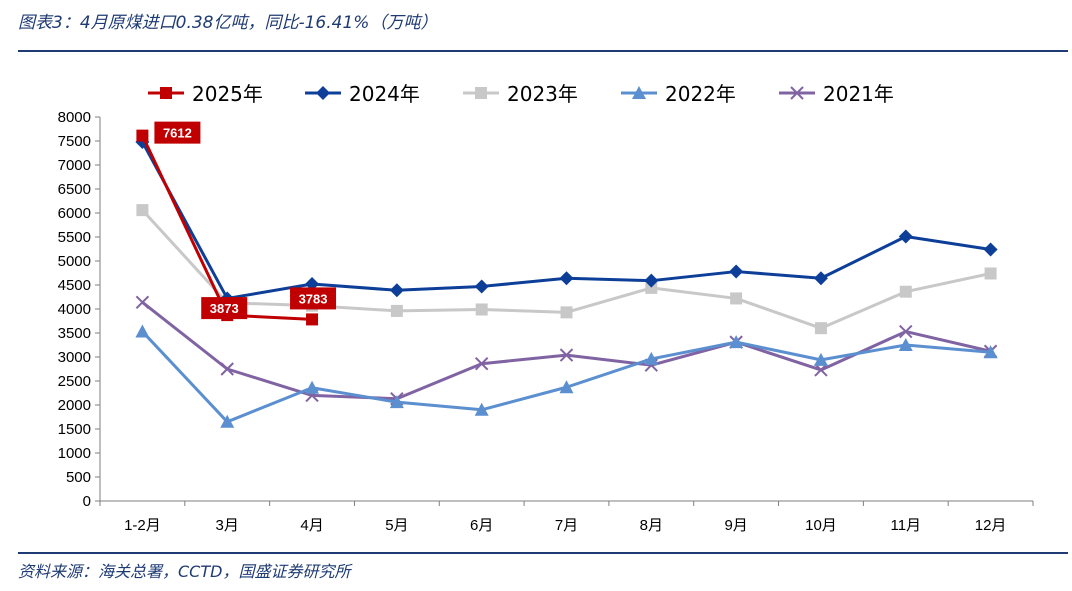 Image resolution: width=1072 pixels, height=591 pixels. What do you see at coordinates (651, 525) in the screenshot?
I see `x-tick-label: 8月` at bounding box center [651, 525].